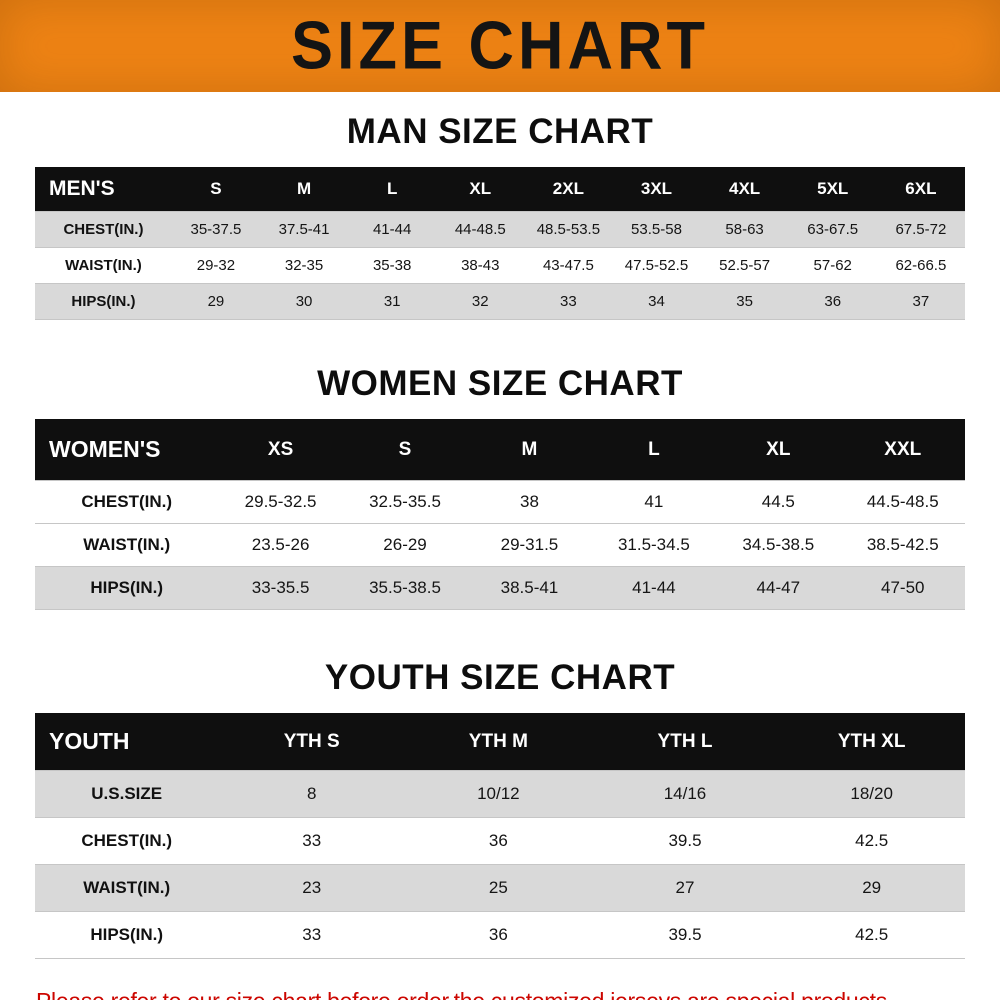 The height and width of the screenshot is (1000, 1000). Describe the element at coordinates (216, 301) in the screenshot. I see `cell-value: 29` at that location.